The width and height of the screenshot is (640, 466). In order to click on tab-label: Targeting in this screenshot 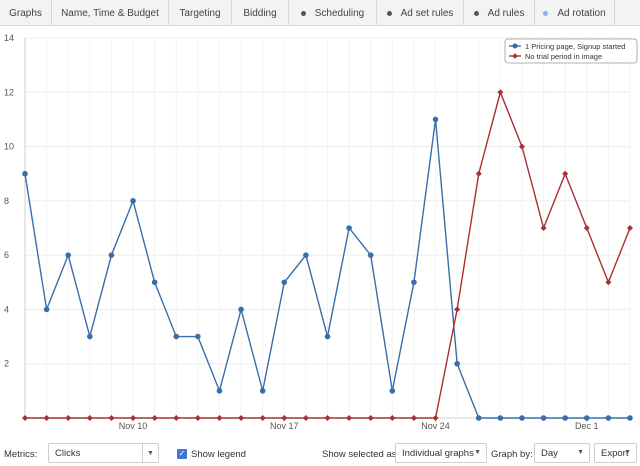, I will do `click(200, 13)`.